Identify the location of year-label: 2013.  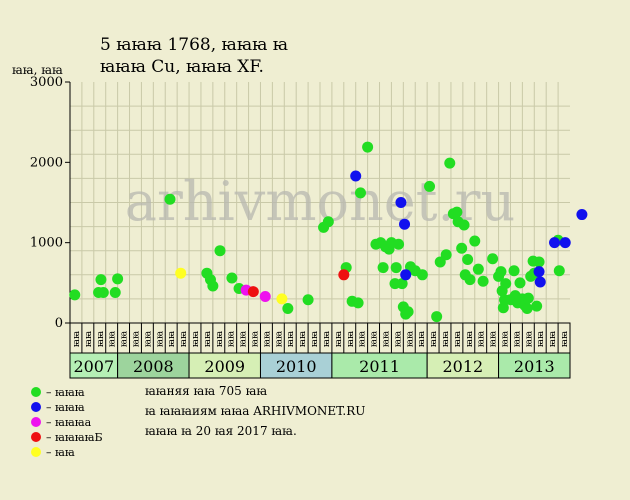
(534, 366).